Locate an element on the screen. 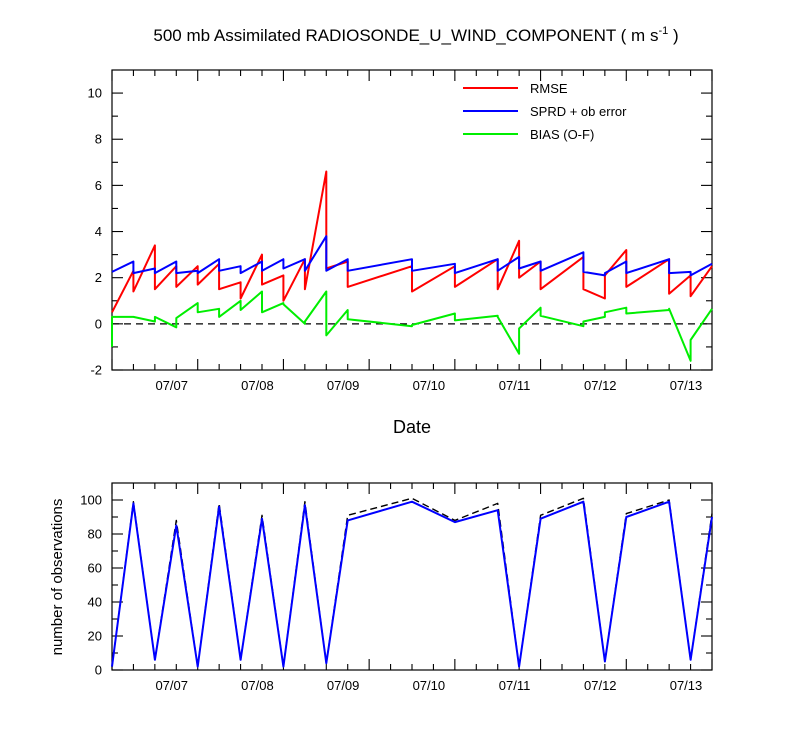  y-tick-label: 4 is located at coordinates (98, 231).